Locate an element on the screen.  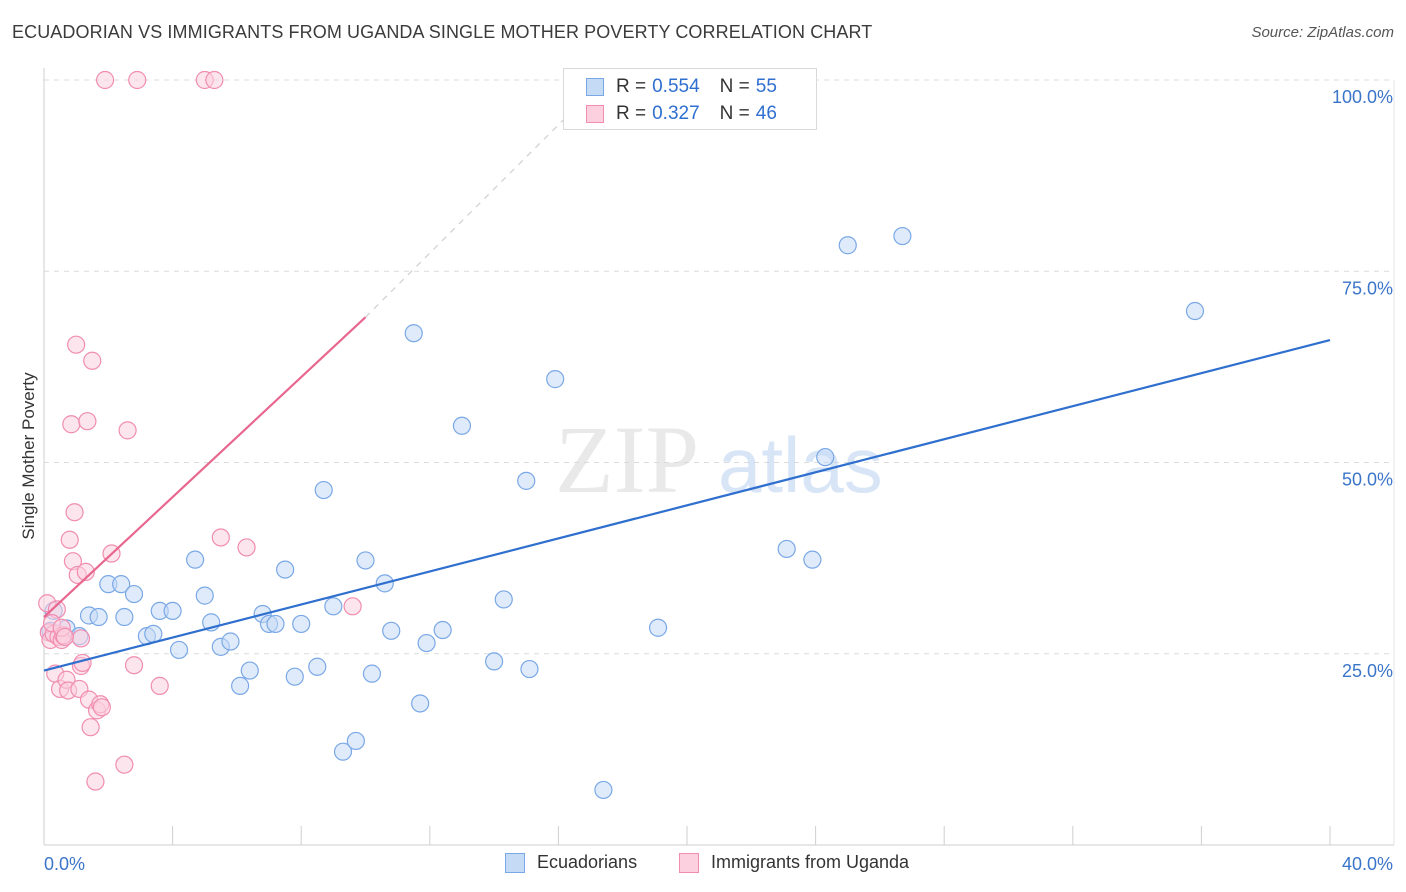
watermark-zip: ZIP is located at coordinates (627, 459).